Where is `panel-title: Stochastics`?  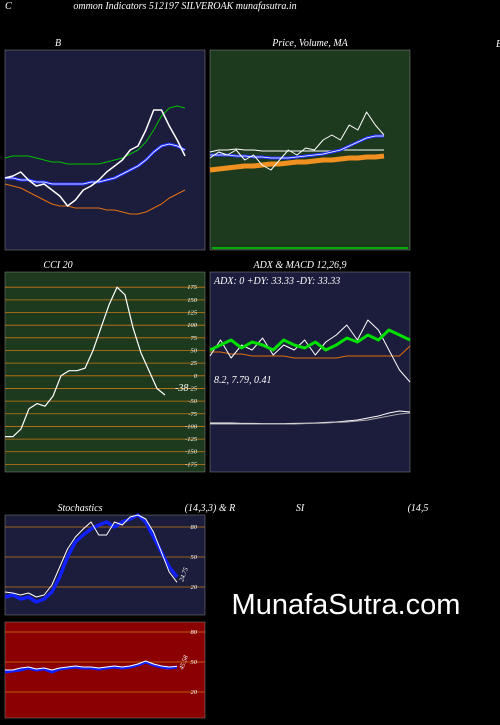
panel-title: Stochastics is located at coordinates (80, 508).